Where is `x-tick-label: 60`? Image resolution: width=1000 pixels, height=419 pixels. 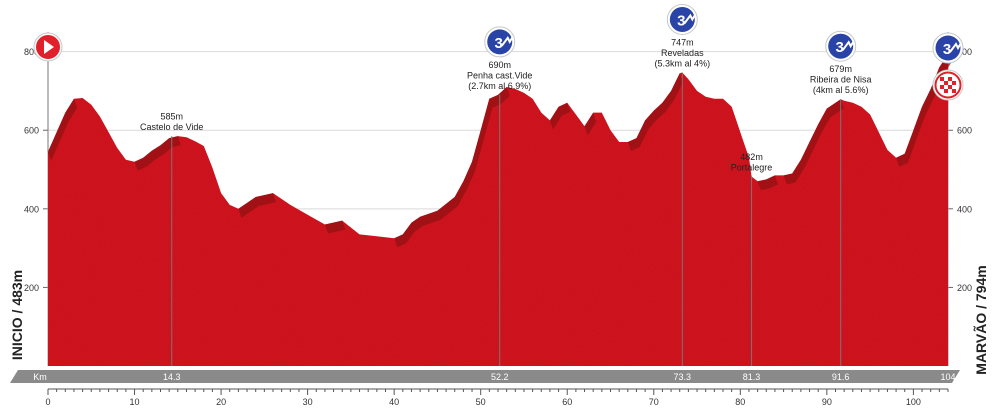 x-tick-label: 60 is located at coordinates (567, 402).